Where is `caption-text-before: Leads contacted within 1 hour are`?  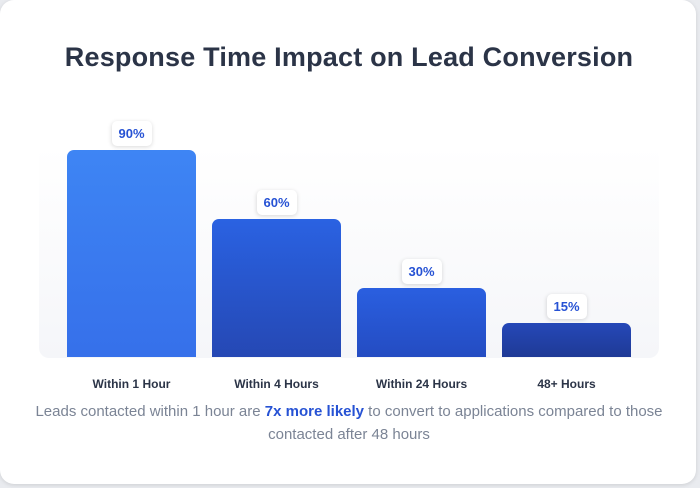 caption-text-before: Leads contacted within 1 hour are is located at coordinates (150, 411).